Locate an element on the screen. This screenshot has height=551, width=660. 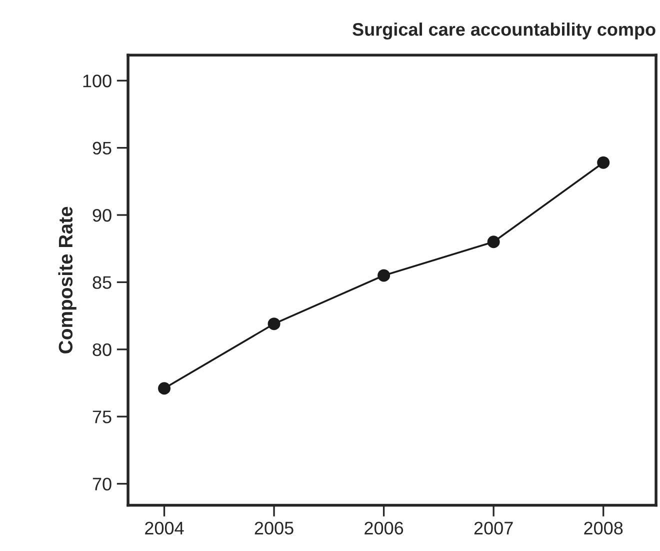
y-tick-label: 90 is located at coordinates (102, 215).